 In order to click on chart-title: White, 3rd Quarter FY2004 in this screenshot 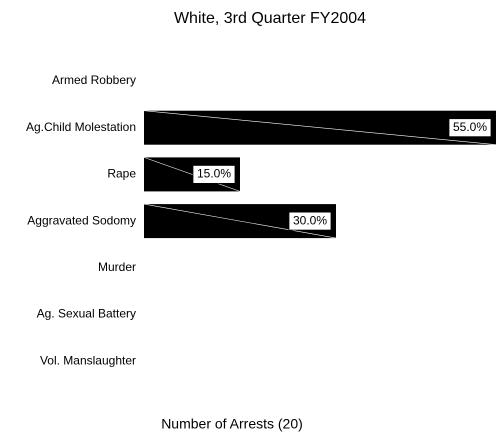, I will do `click(270, 18)`.